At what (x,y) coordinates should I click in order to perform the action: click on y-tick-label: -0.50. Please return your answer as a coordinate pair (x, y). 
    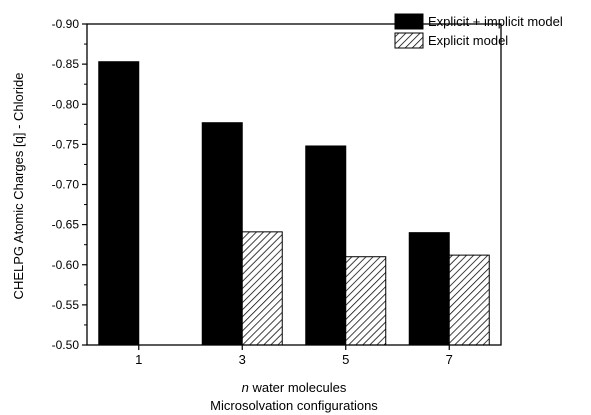
    Looking at the image, I should click on (66, 345).